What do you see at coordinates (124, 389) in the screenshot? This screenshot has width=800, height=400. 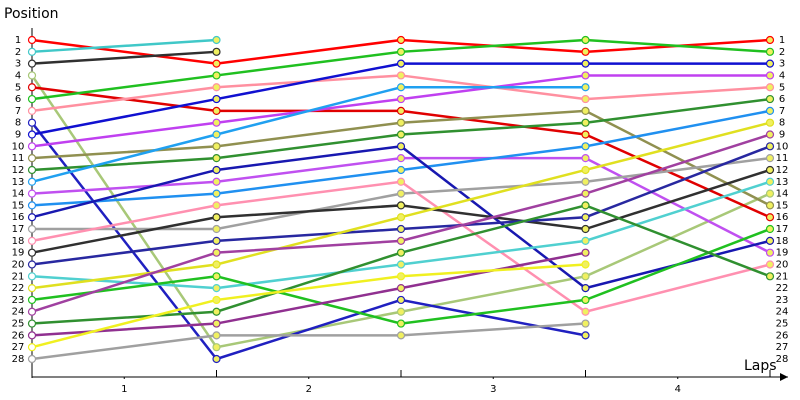 I see `x-tick-label: 1` at bounding box center [124, 389].